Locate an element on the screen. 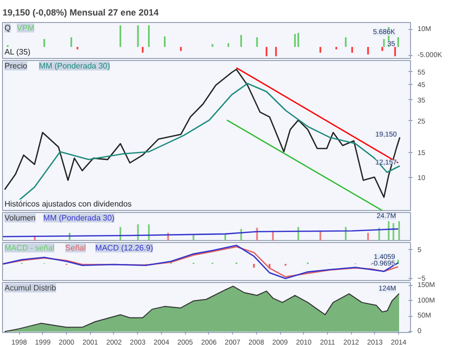 The image size is (460, 345). series-label: VPM is located at coordinates (25, 28).